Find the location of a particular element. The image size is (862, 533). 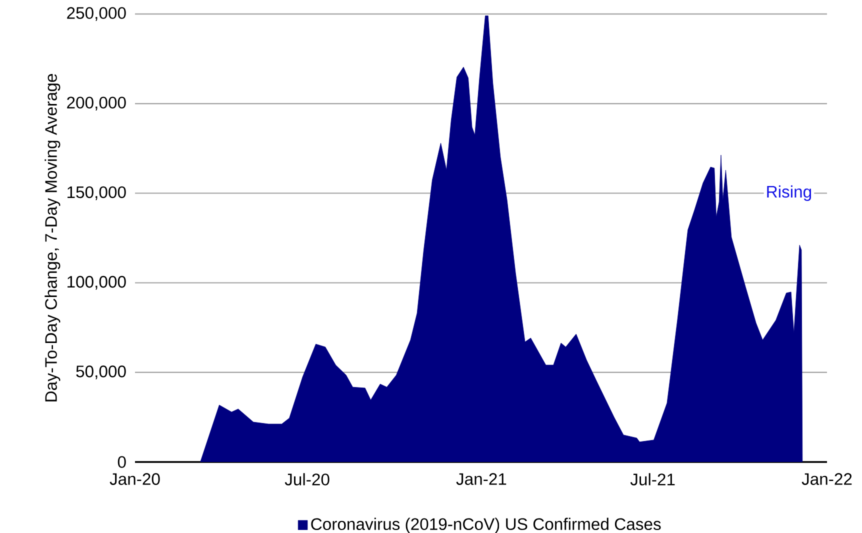

y-tick-label: 50,000 is located at coordinates (101, 373).